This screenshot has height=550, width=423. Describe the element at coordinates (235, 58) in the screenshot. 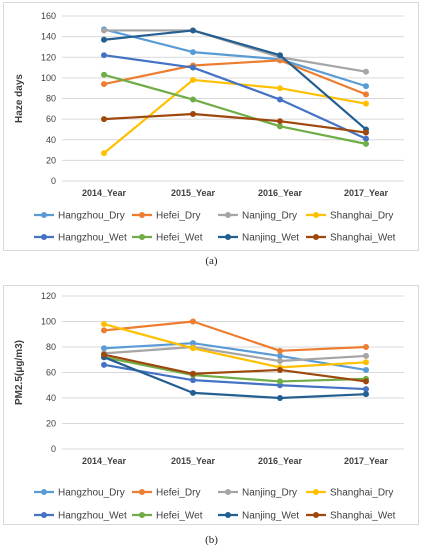

I see `charta-series-line-Hangzhou_Dry` at that location.